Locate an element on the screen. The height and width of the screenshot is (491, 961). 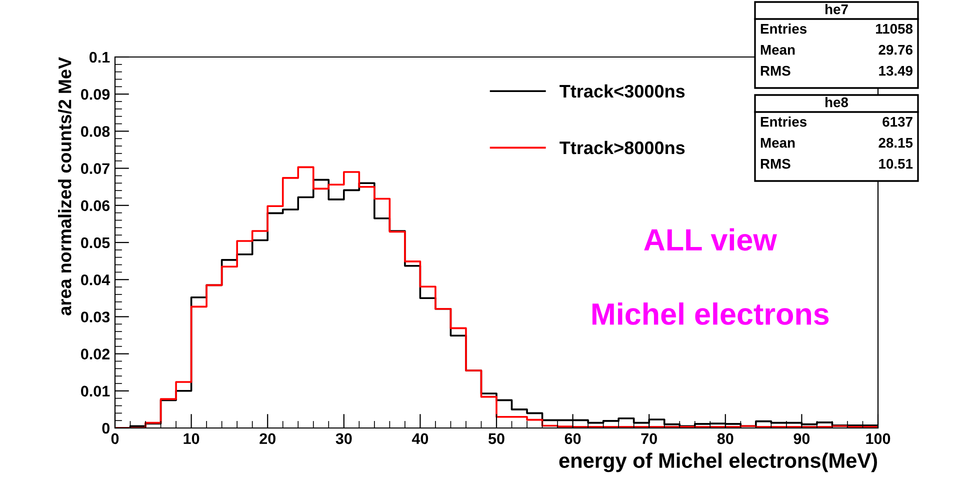
x-tick-label: 70 is located at coordinates (649, 438).